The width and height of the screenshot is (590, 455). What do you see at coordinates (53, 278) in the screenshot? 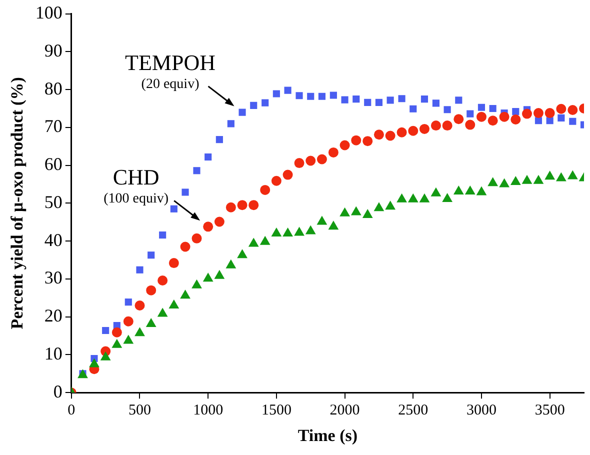
I see `y-tick-label: 30` at bounding box center [53, 278].